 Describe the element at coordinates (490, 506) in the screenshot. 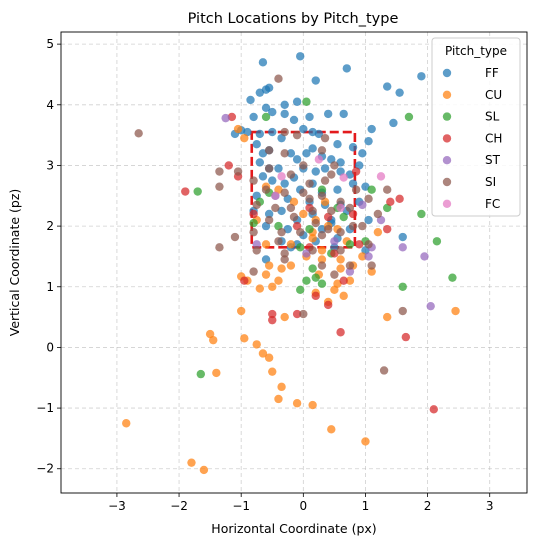

I see `x-tick-label: 3` at that location.